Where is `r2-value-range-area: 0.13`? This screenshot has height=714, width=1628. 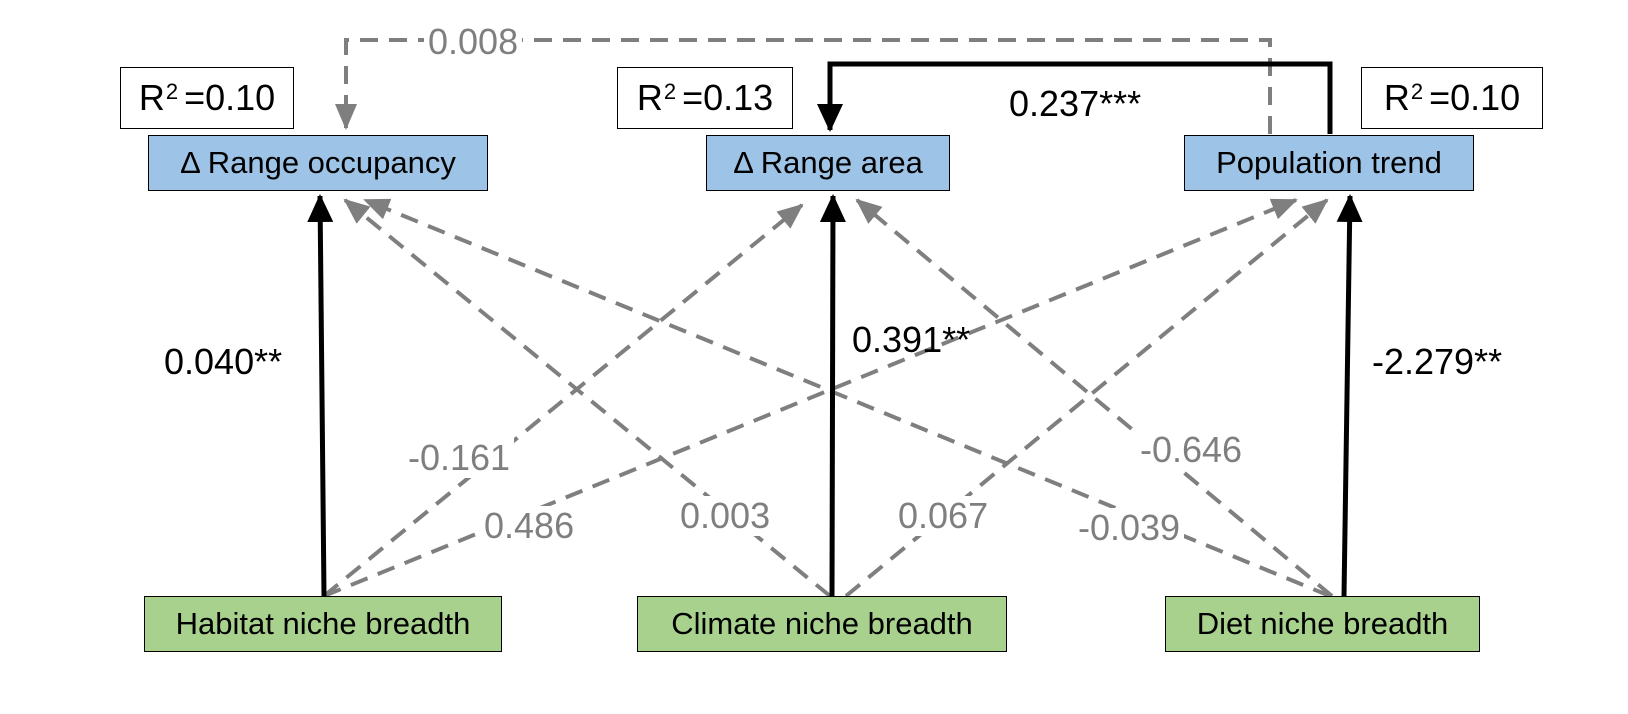
r2-value-range-area: 0.13 is located at coordinates (738, 97).